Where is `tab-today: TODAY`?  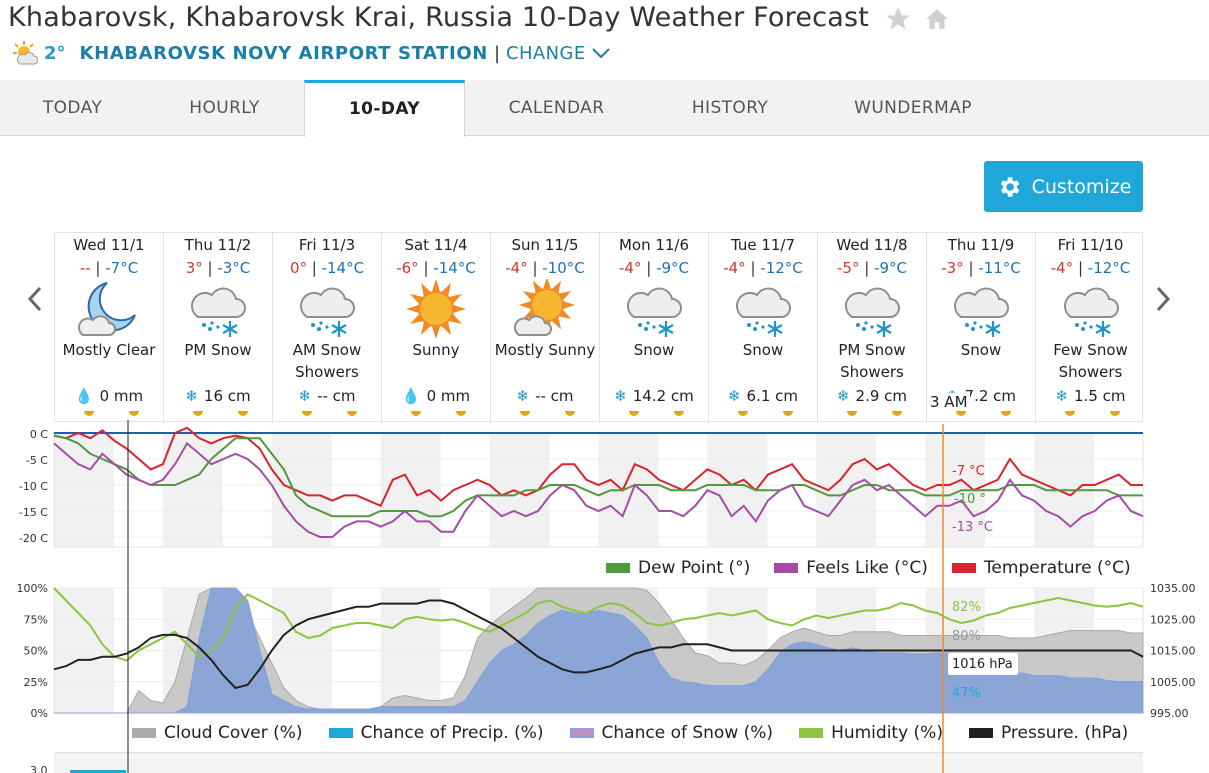 tab-today: TODAY is located at coordinates (72, 108).